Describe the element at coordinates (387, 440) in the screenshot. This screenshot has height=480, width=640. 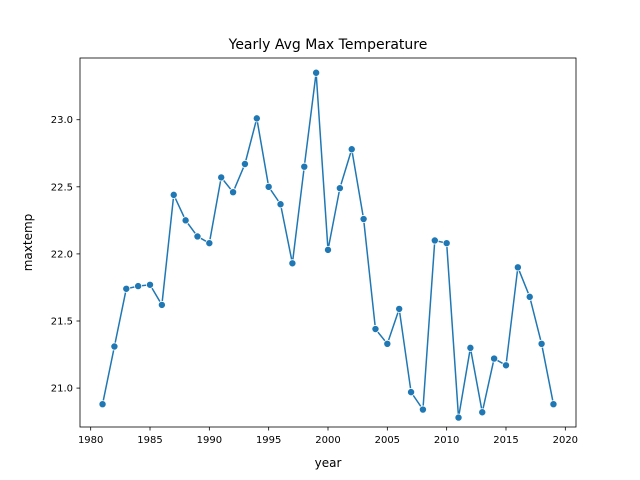
I see `x-tick-label: 2005` at that location.